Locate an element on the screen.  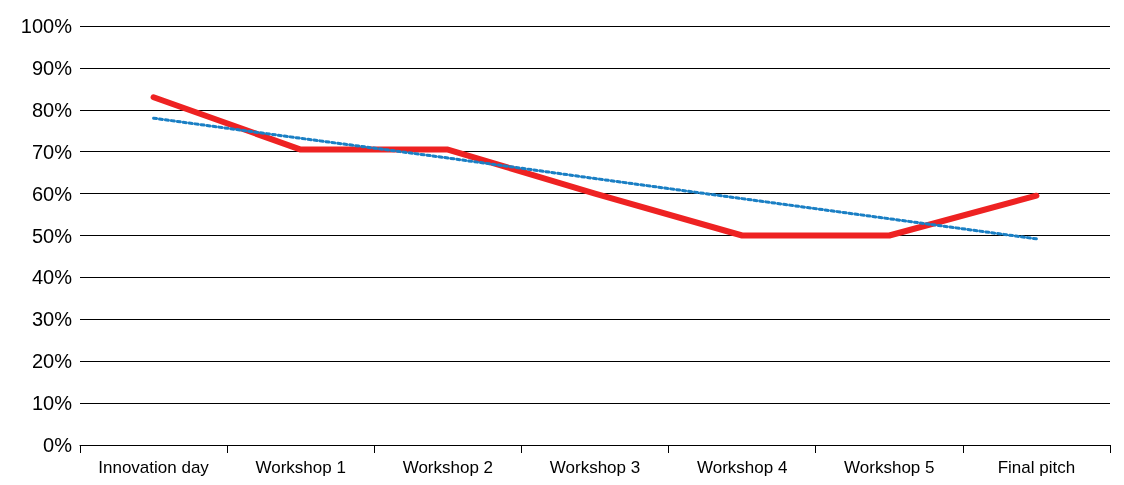
y-tick-label: 100% is located at coordinates (46, 26).